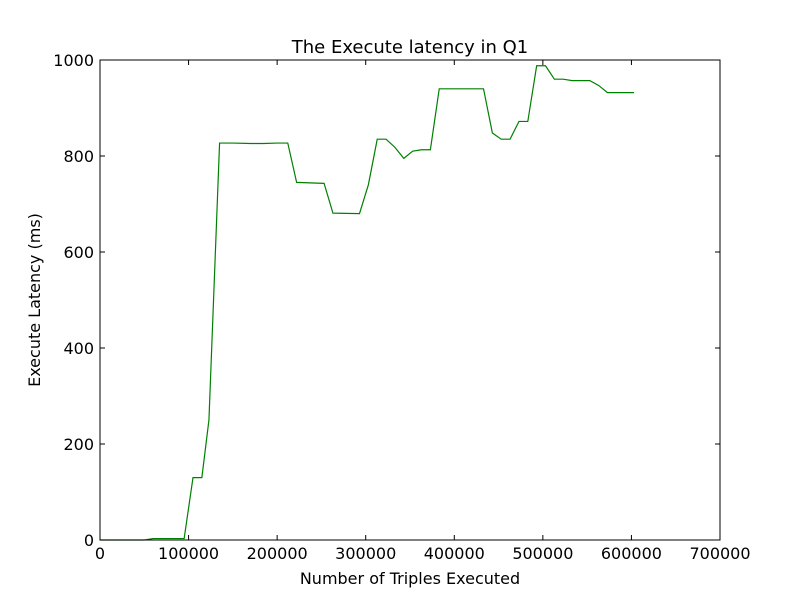 The image size is (800, 600). Describe the element at coordinates (631, 553) in the screenshot. I see `x-tick-label: 600000` at that location.